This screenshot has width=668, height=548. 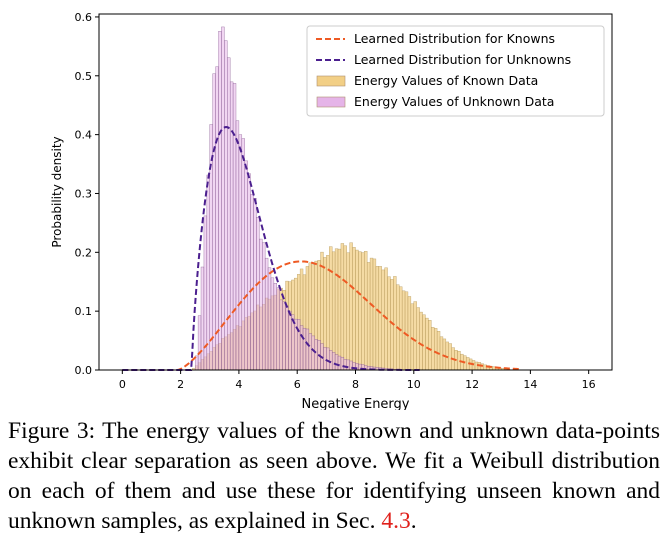 I want to click on legend-label: Learned Distribution for Unknowns, so click(x=462, y=59).